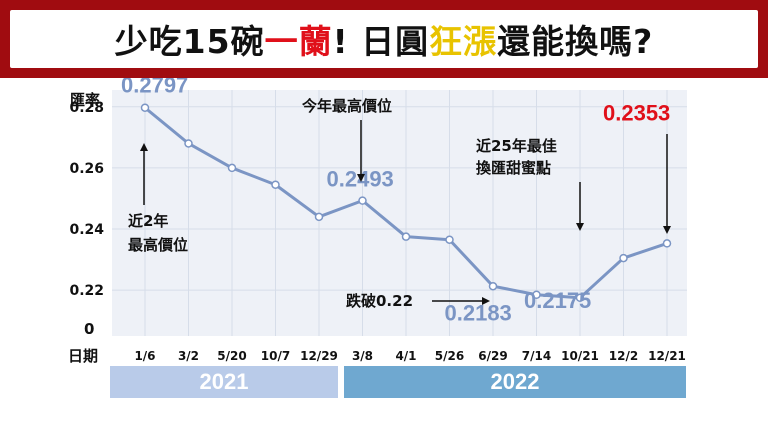 This screenshot has height=432, width=768. I want to click on y-tick-label: 0.26, so click(86, 169).